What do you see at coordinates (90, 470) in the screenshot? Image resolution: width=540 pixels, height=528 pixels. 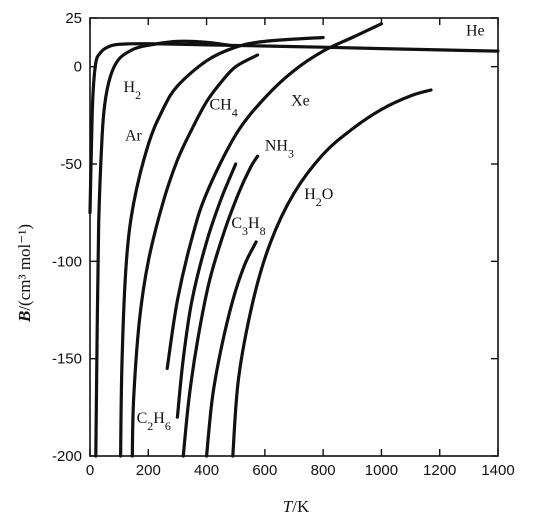 I see `x-tick-label: 0` at bounding box center [90, 470].